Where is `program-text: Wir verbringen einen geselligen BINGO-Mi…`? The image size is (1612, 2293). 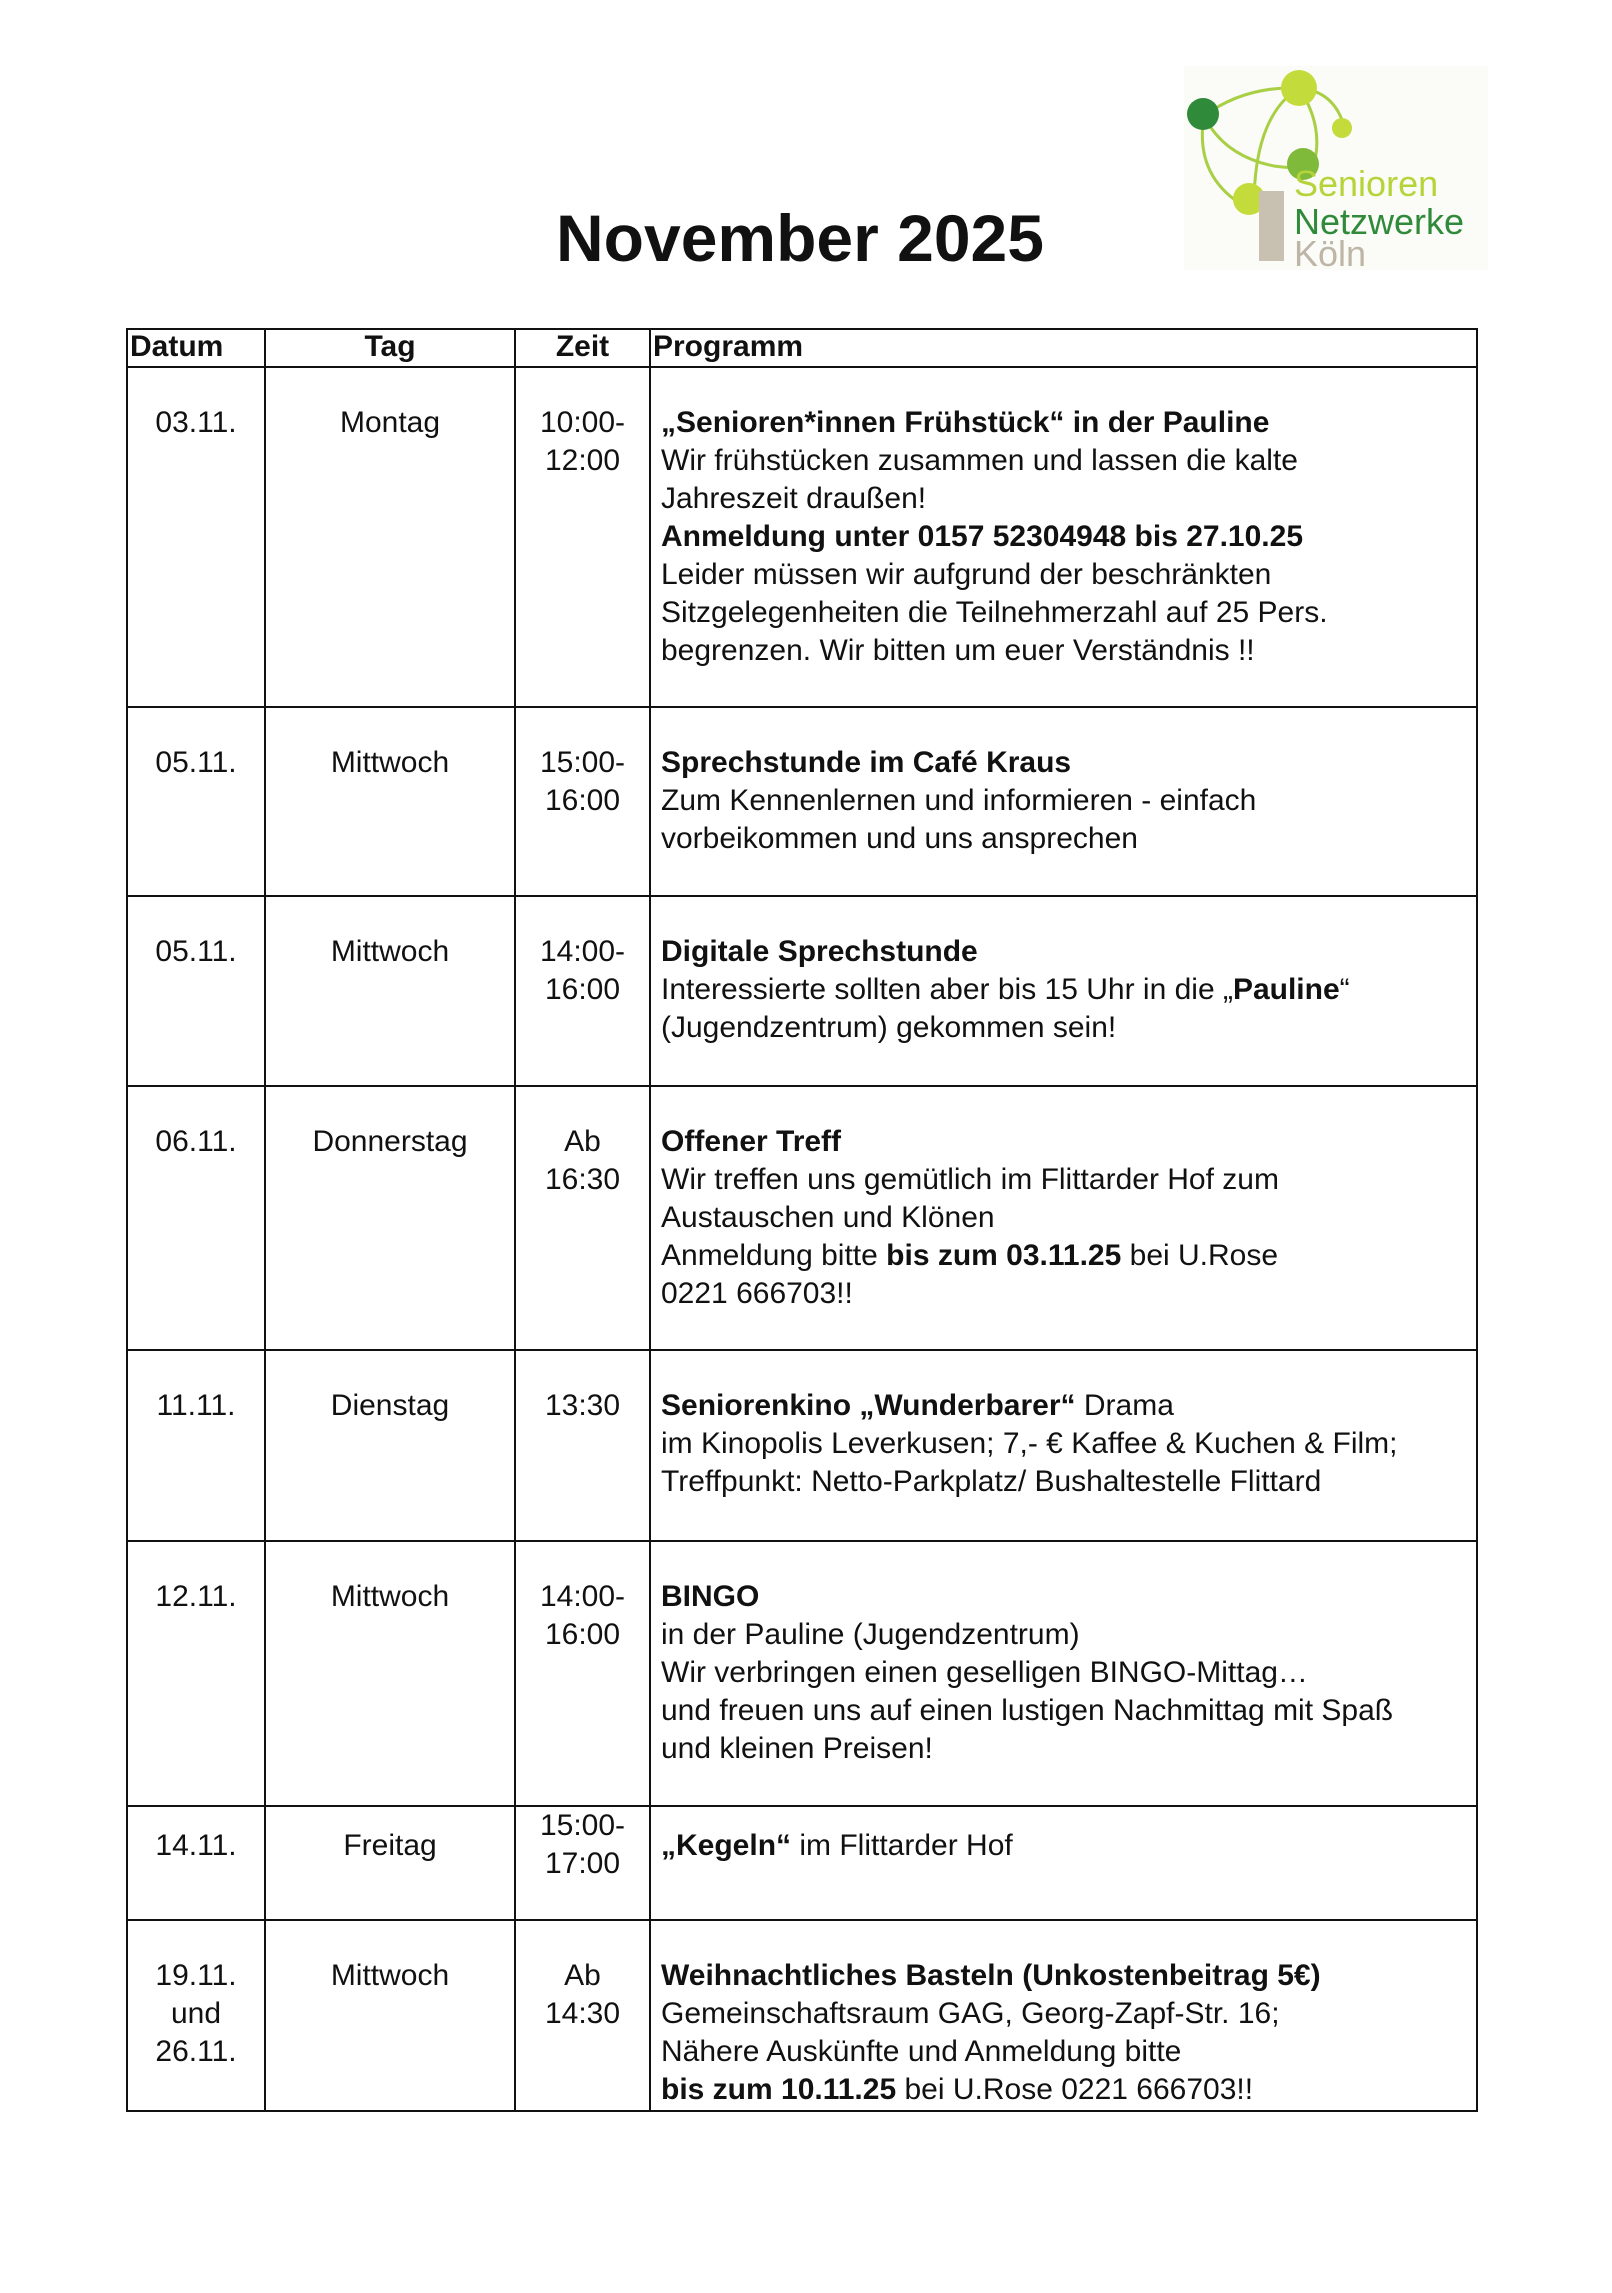 program-text: Wir verbringen einen geselligen BINGO-Mi… is located at coordinates (984, 1672).